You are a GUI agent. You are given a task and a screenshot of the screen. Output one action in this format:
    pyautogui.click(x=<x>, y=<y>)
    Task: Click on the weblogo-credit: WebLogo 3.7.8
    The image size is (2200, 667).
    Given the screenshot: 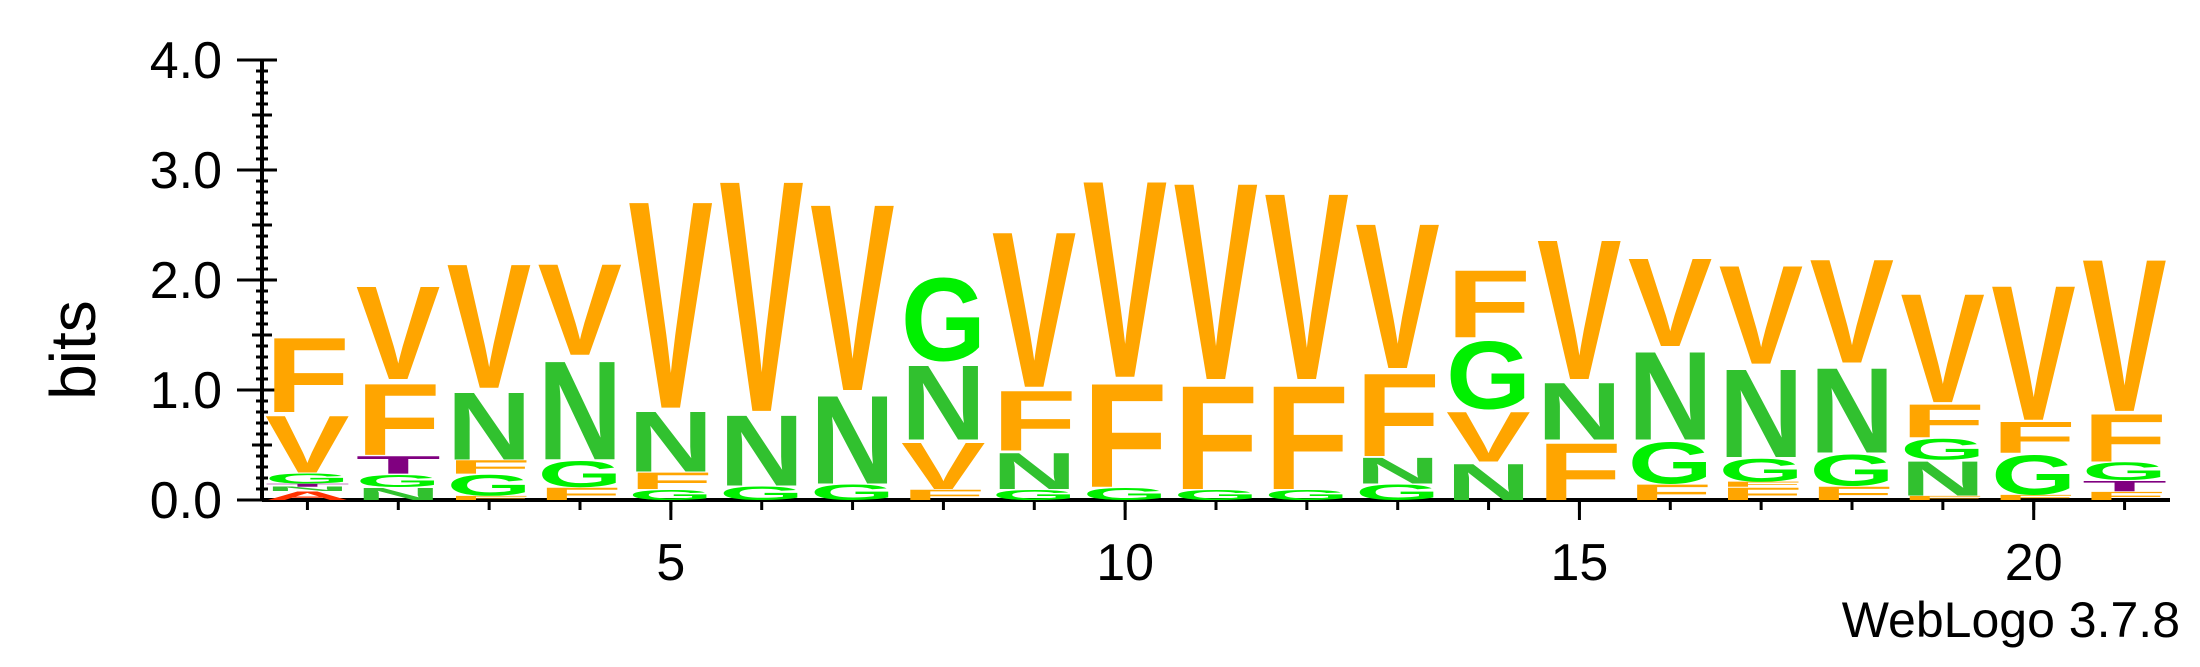 What is the action you would take?
    pyautogui.click(x=2010, y=620)
    